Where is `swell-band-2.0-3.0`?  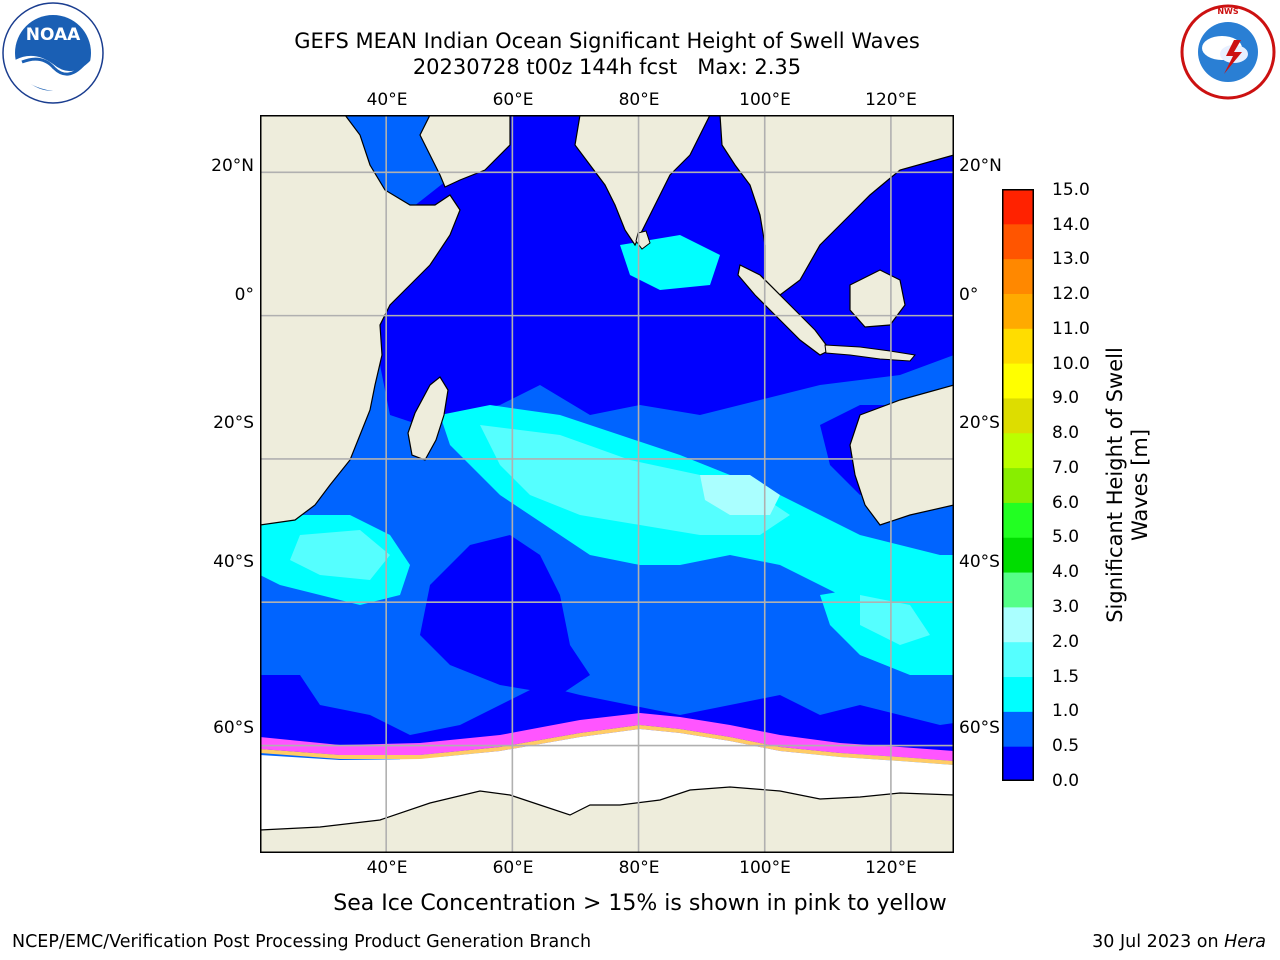
swell-band-2.0-3.0 is located at coordinates (740, 495).